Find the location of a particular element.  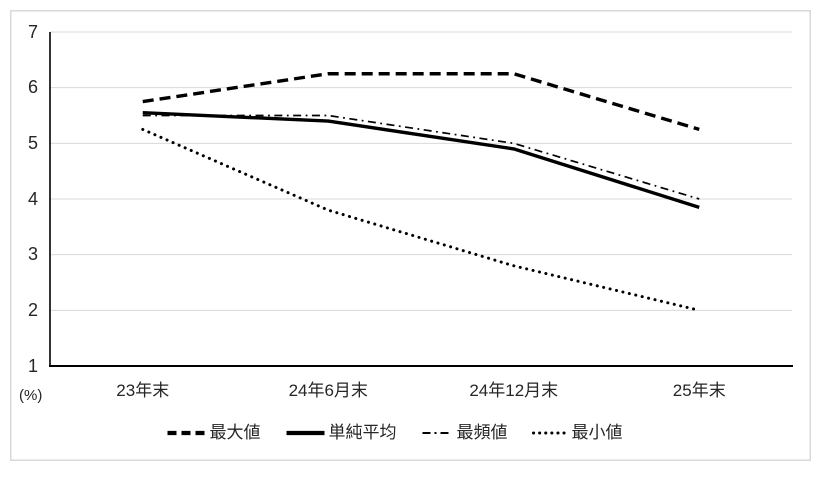

legend-swatch-dash-dot-line-icon is located at coordinates (437, 433).